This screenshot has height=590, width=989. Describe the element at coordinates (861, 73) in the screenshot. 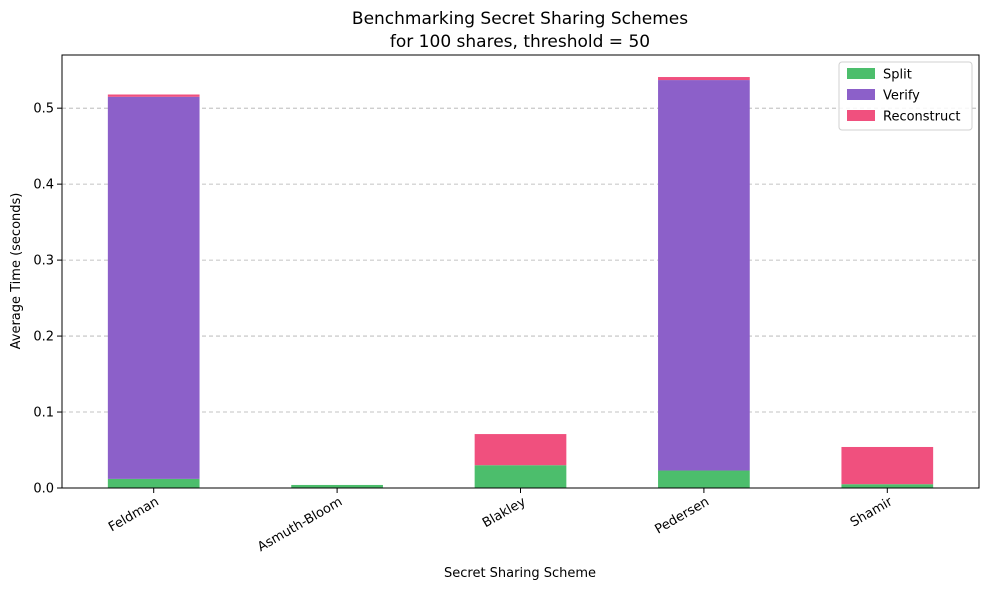

I see `legend-swatch-split` at that location.